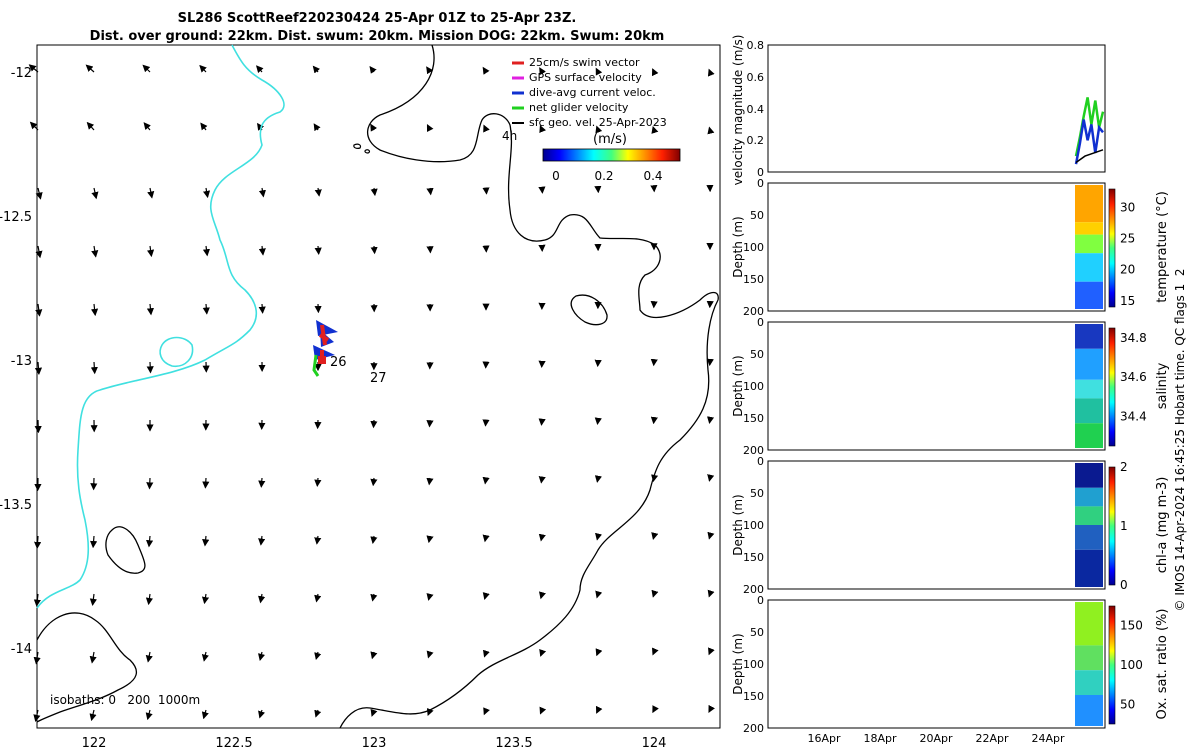  What do you see at coordinates (760, 172) in the screenshot?
I see `vel-tick: 0` at bounding box center [760, 172].